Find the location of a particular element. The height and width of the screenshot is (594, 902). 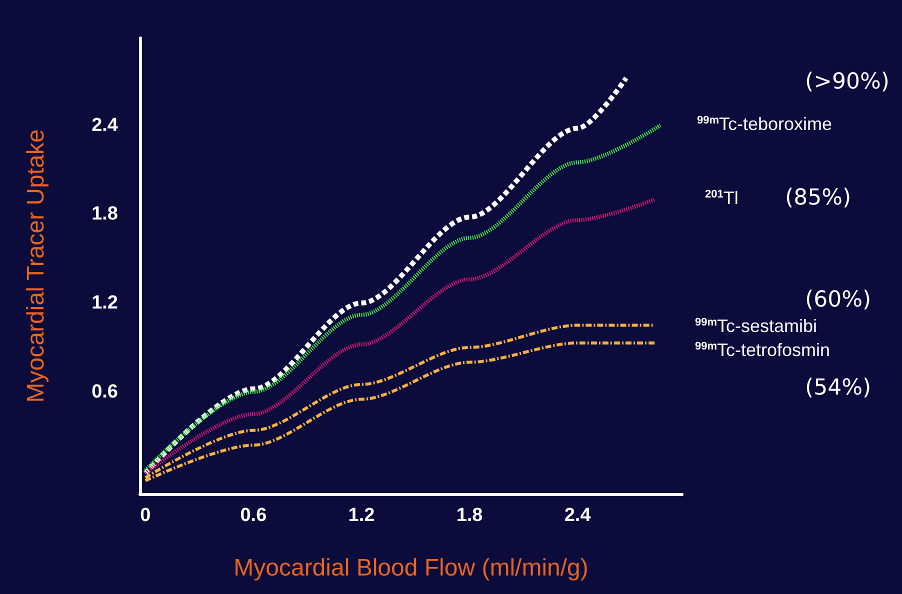

x-tick-label: 0.6 is located at coordinates (253, 515).